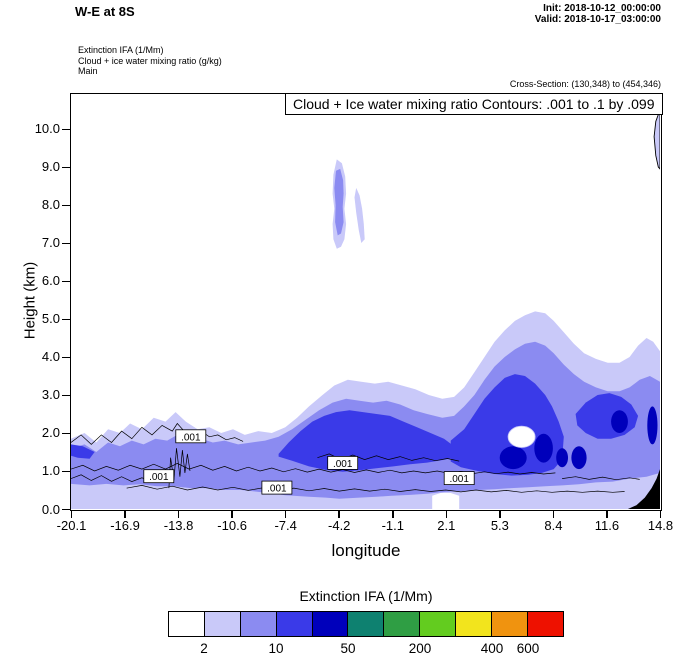  I want to click on legend-tick-label: 10, so click(276, 648).